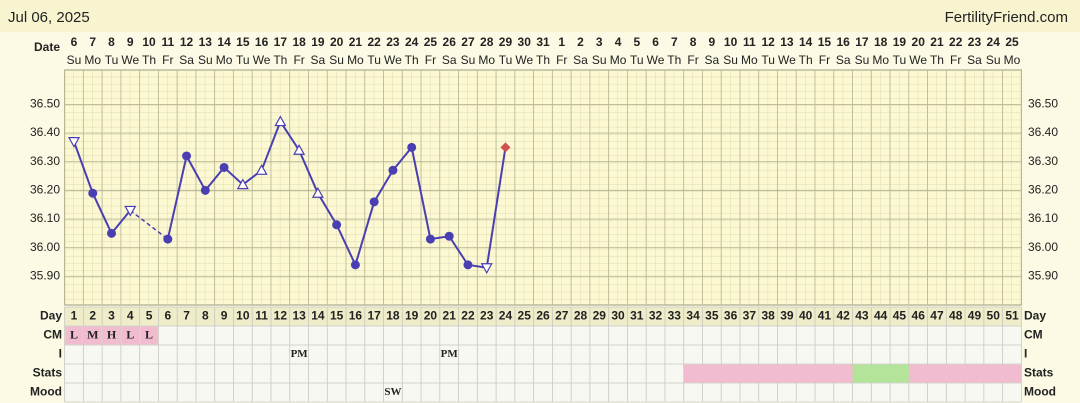 The width and height of the screenshot is (1080, 403). What do you see at coordinates (731, 316) in the screenshot?
I see `day-number: 36` at bounding box center [731, 316].